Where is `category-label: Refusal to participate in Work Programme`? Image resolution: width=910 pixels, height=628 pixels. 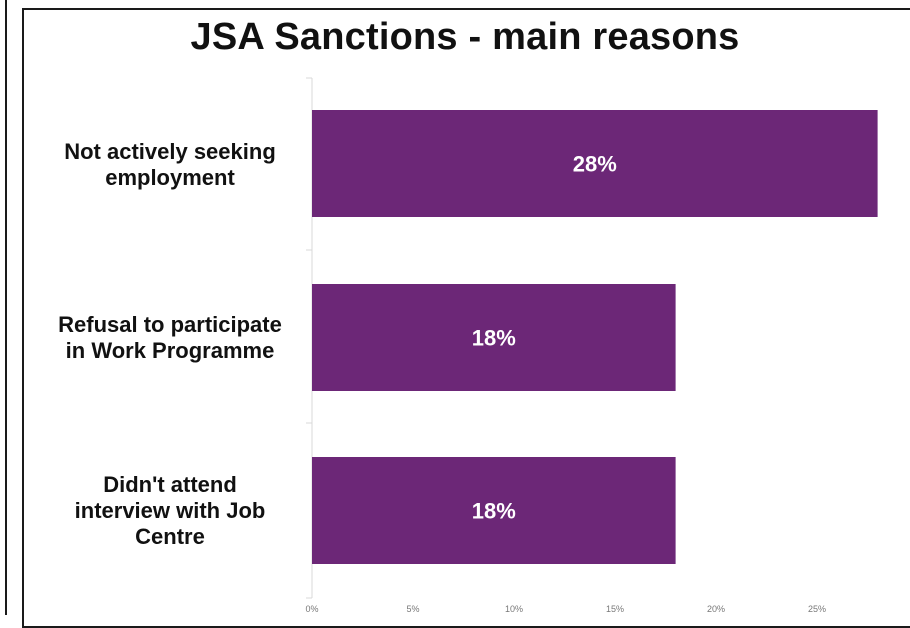 category-label: Refusal to participate in Work Programme is located at coordinates (170, 338).